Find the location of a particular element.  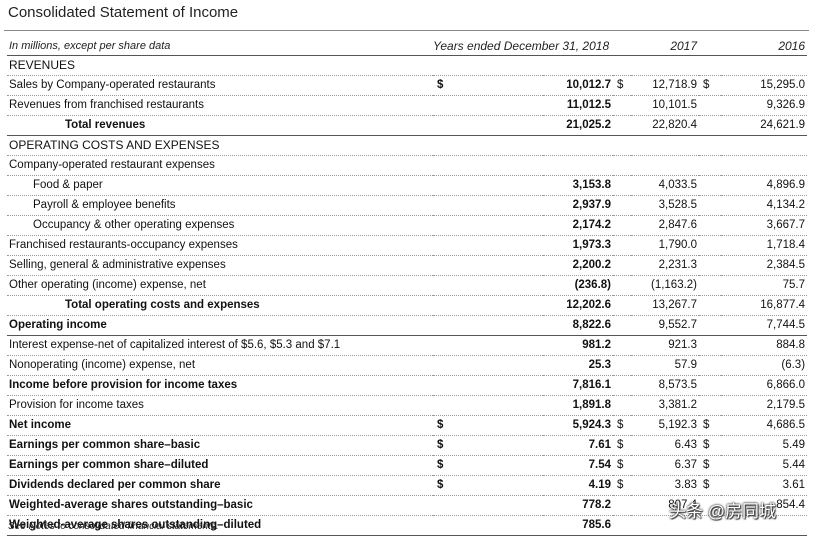

value-2018: 11,012.5 is located at coordinates (578, 105).